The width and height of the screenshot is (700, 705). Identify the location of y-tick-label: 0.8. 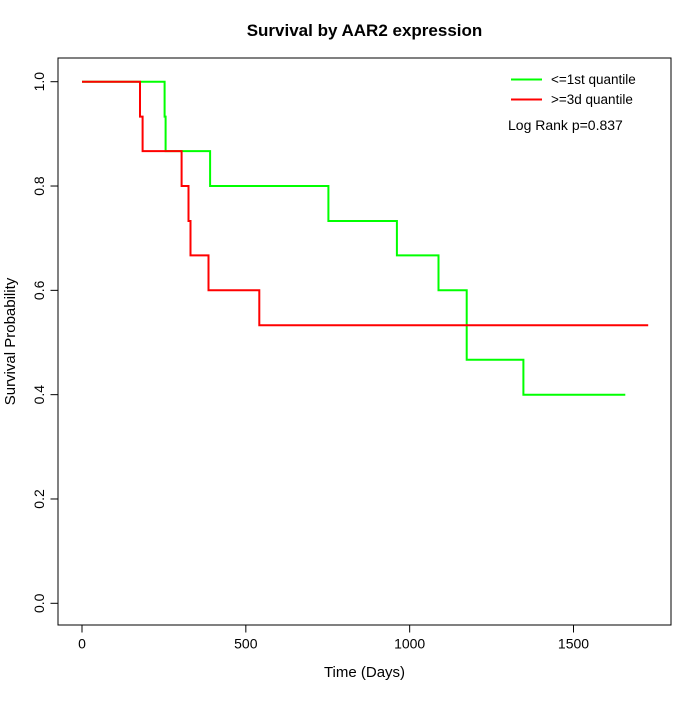
(39, 186).